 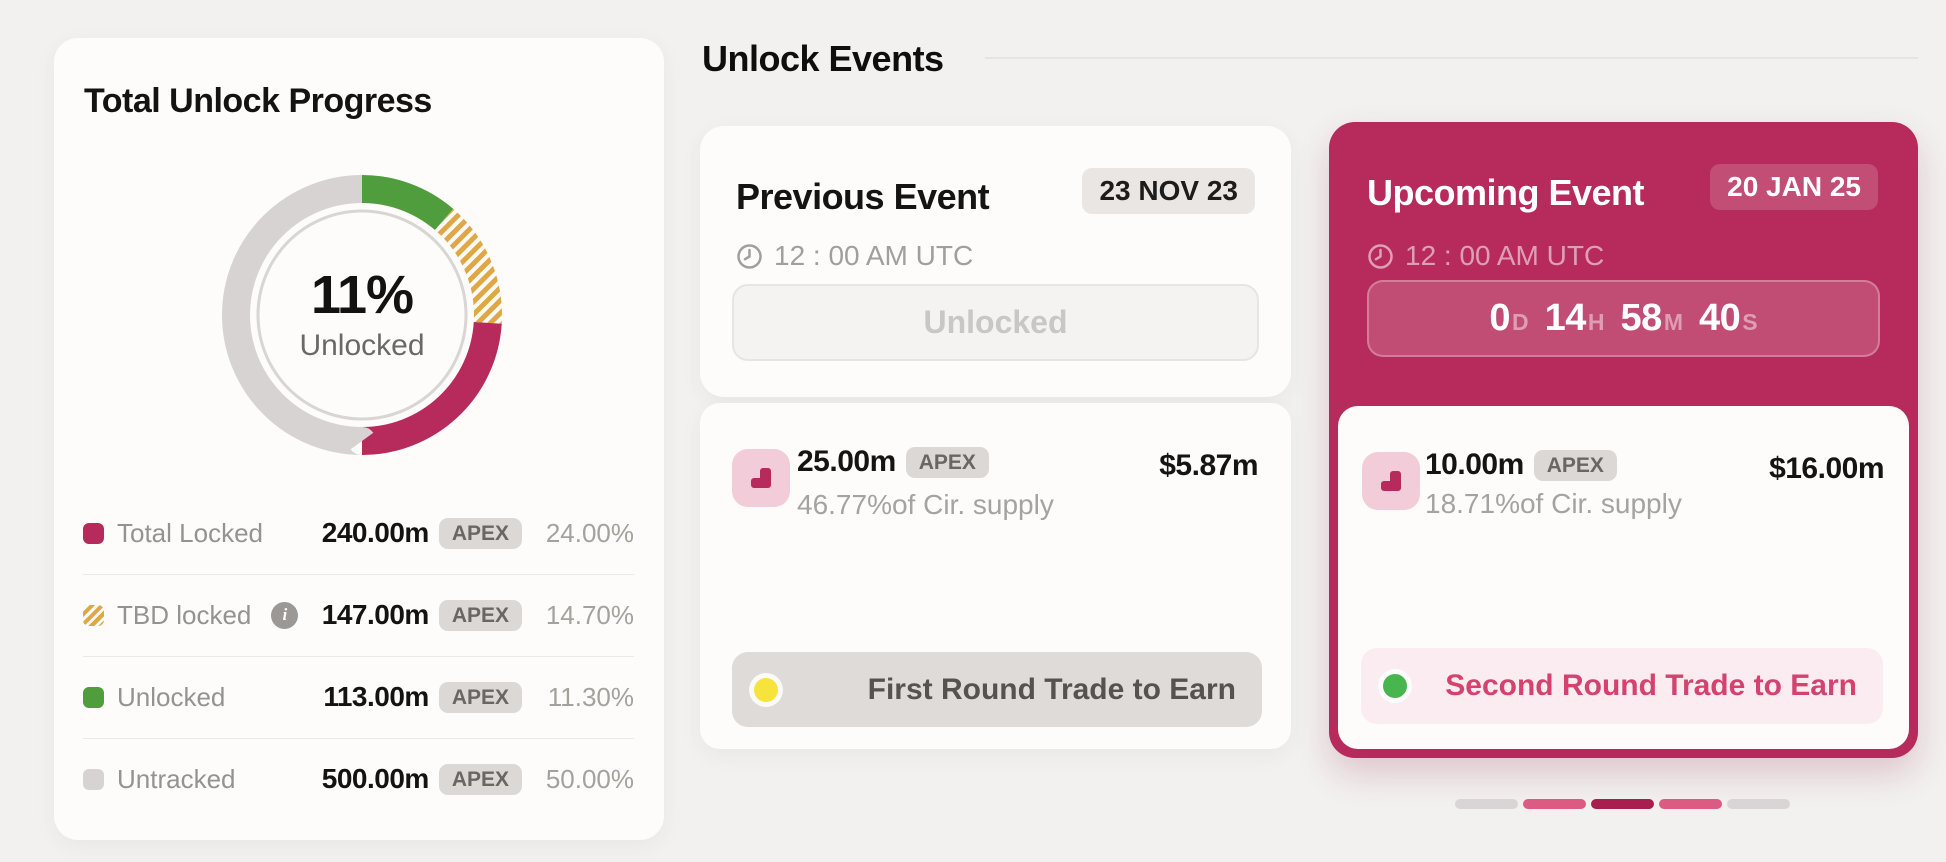 What do you see at coordinates (93, 697) in the screenshot?
I see `unlocked-swatch` at bounding box center [93, 697].